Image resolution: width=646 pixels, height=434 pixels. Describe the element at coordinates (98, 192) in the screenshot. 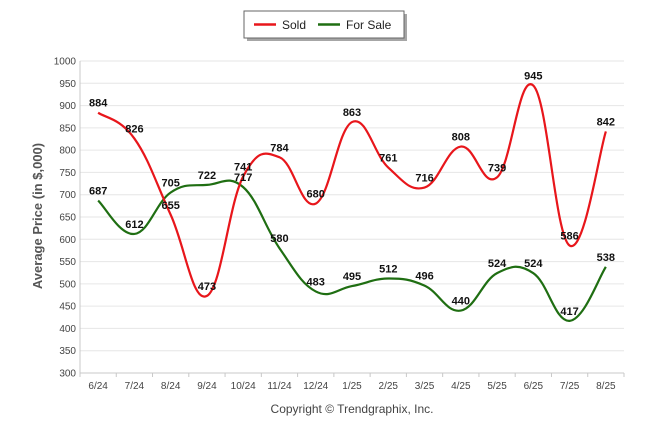

I see `data-label-for-sale: 687` at that location.